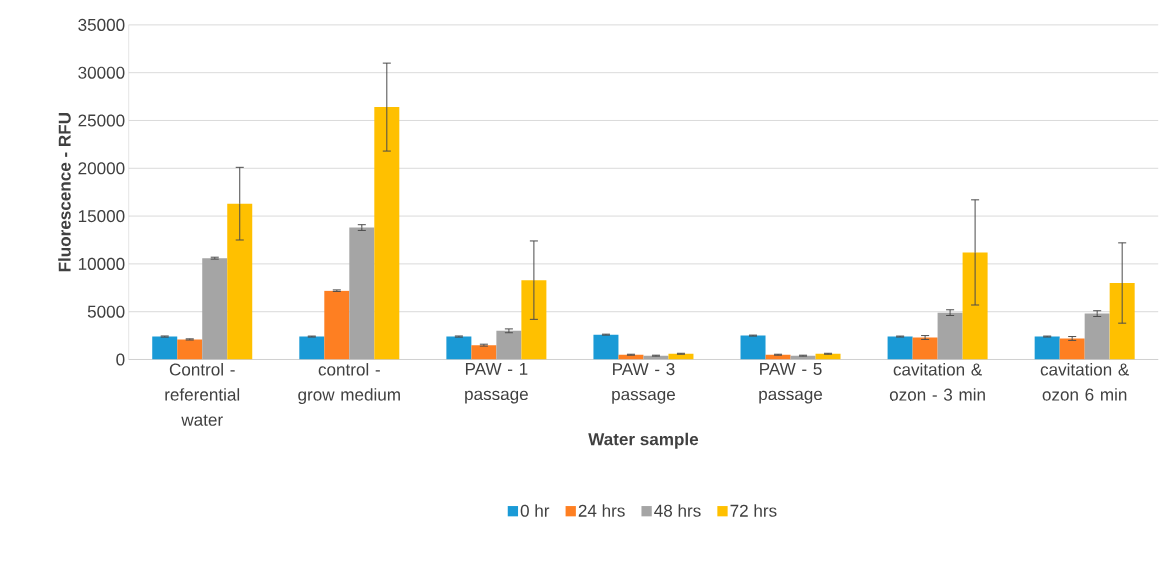 This screenshot has height=569, width=1164. Describe the element at coordinates (101, 168) in the screenshot. I see `y-tick-label: 20000` at that location.